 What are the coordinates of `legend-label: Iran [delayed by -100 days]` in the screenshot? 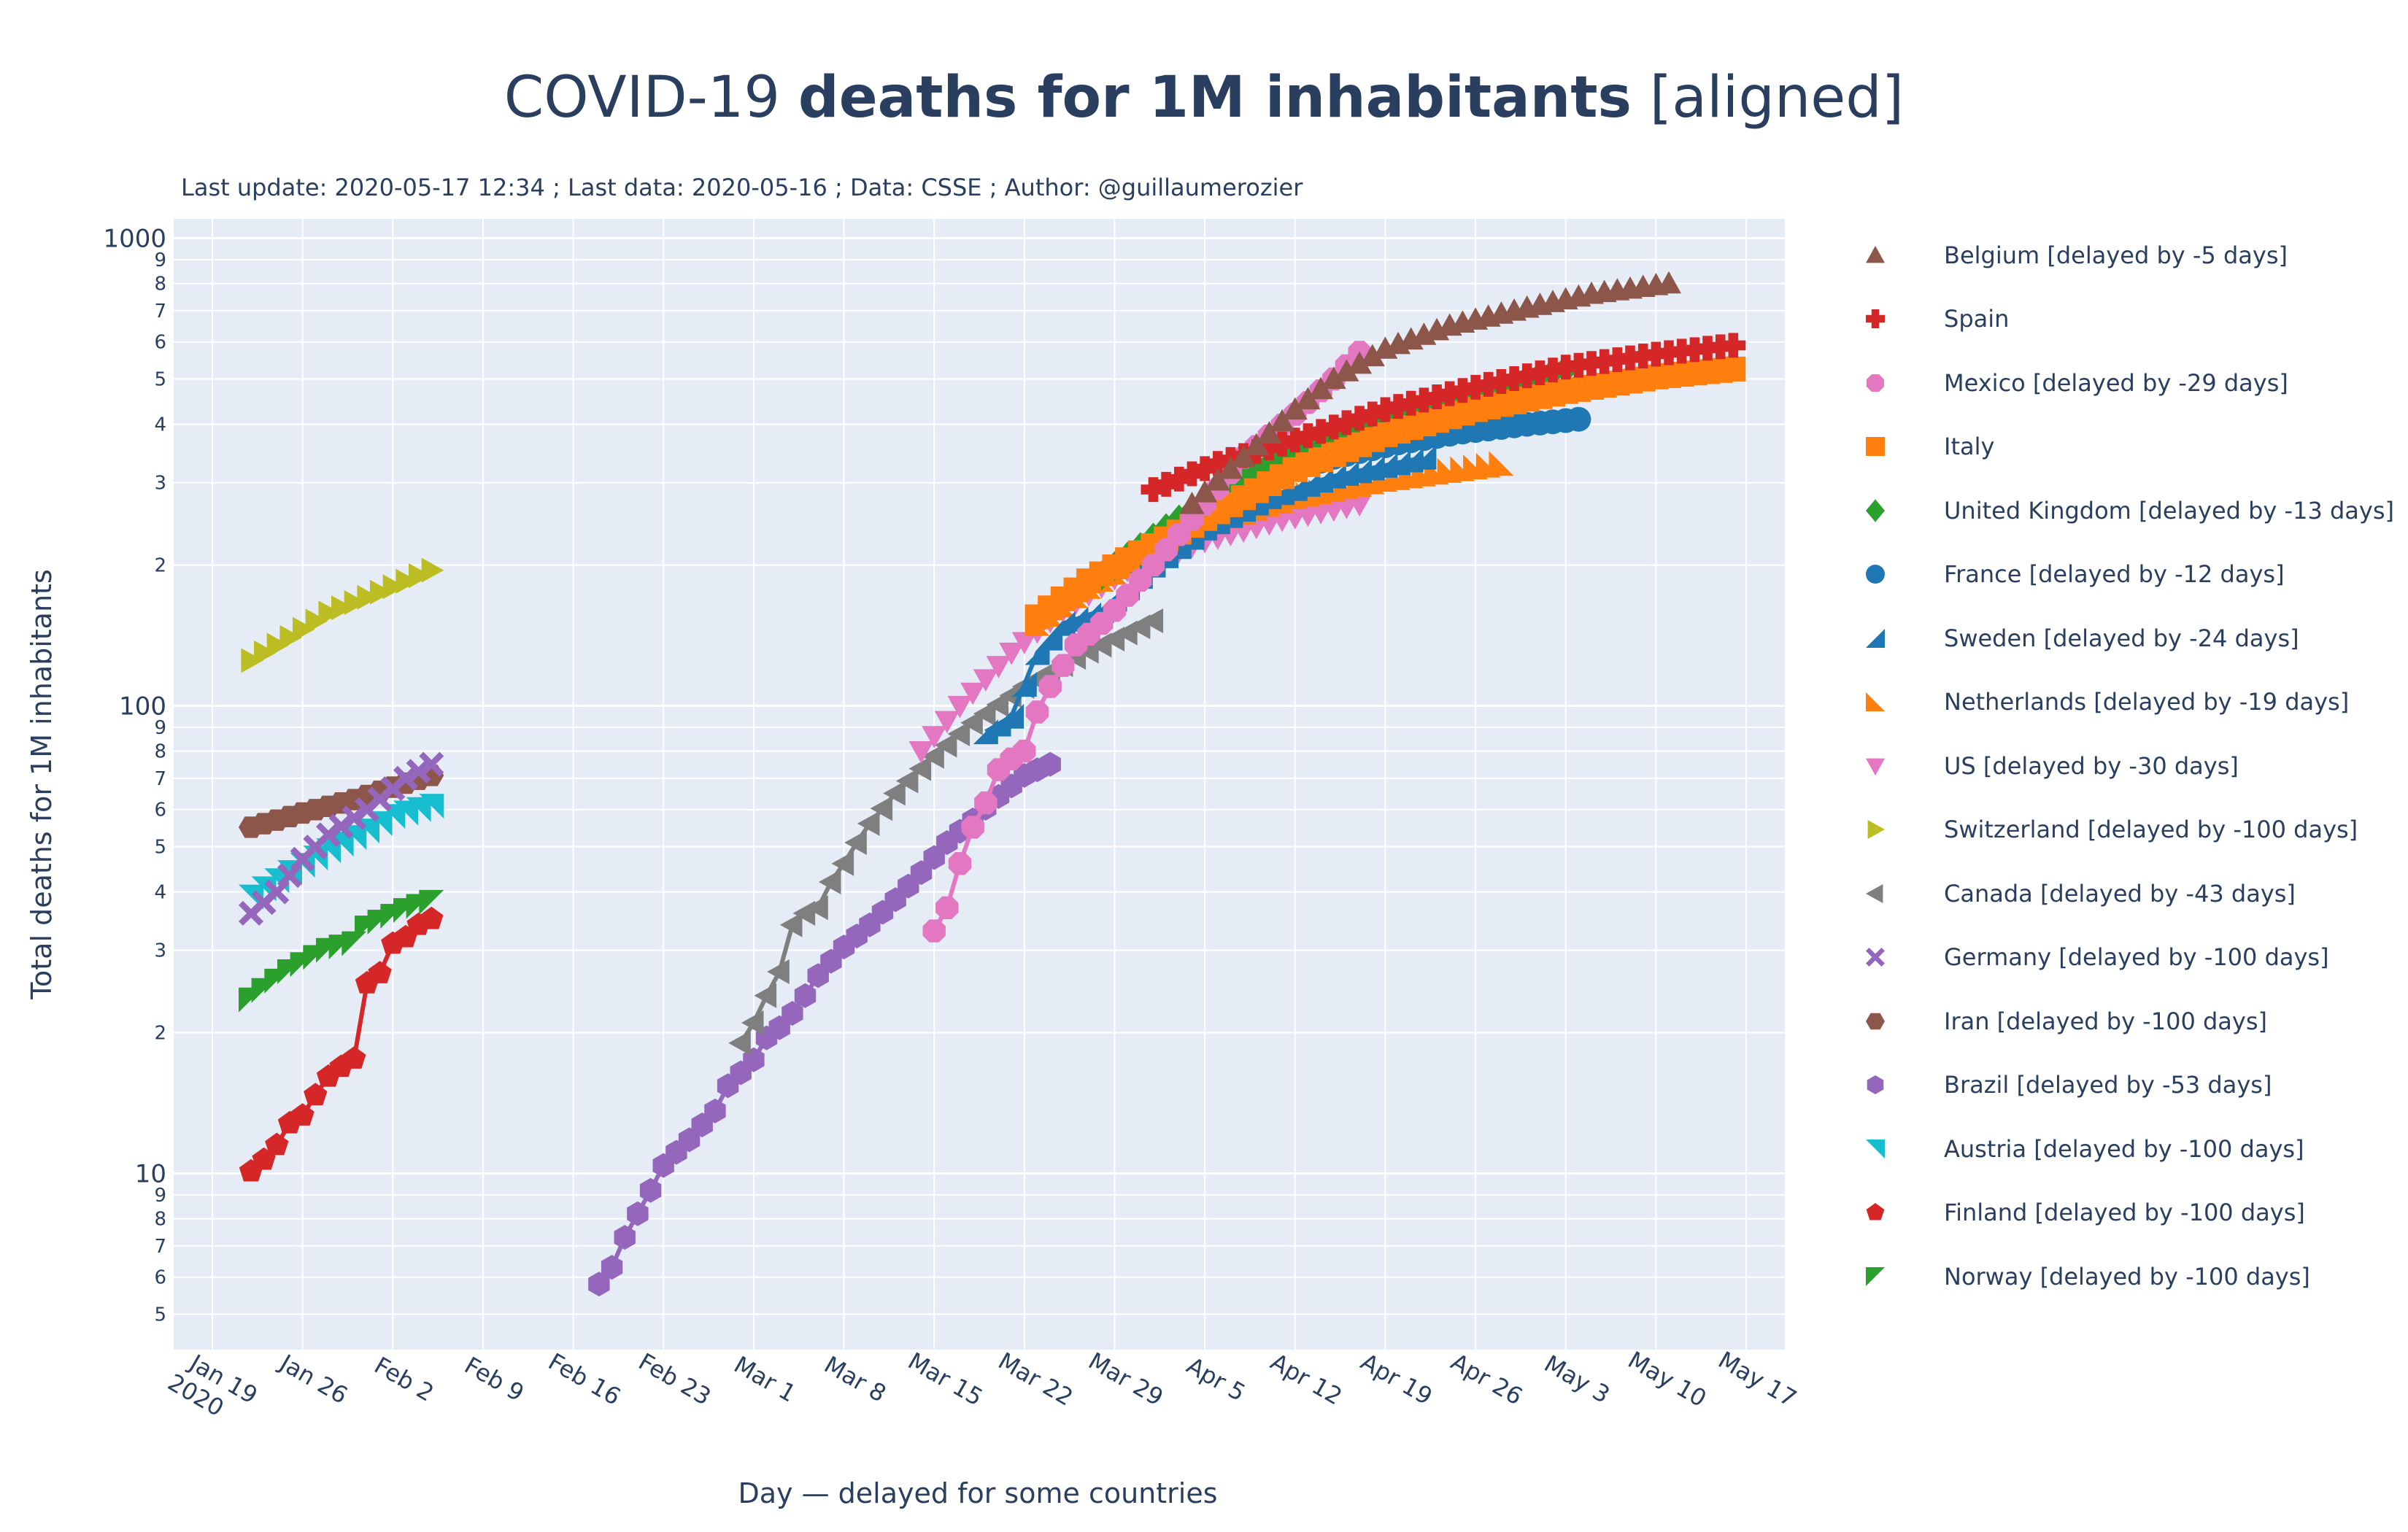 It's located at (2105, 1021).